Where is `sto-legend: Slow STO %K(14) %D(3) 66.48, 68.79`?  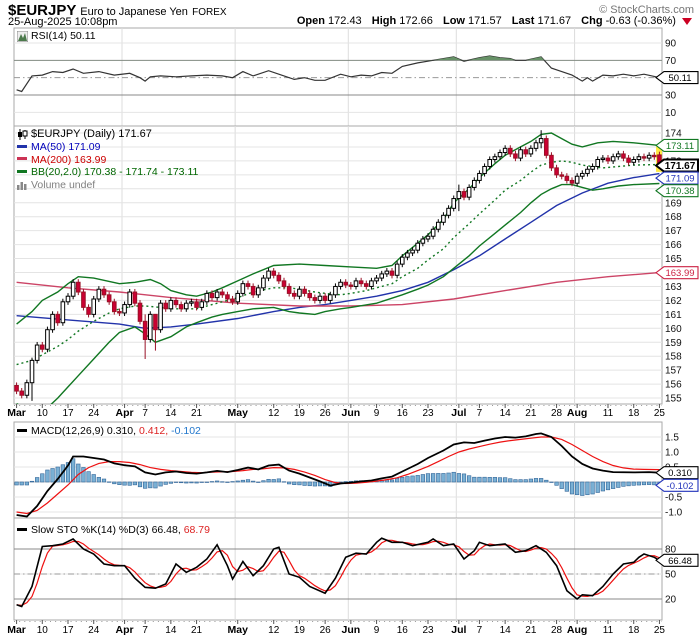 sto-legend: Slow STO %K(14) %D(3) 66.48, 68.79 is located at coordinates (113, 530).